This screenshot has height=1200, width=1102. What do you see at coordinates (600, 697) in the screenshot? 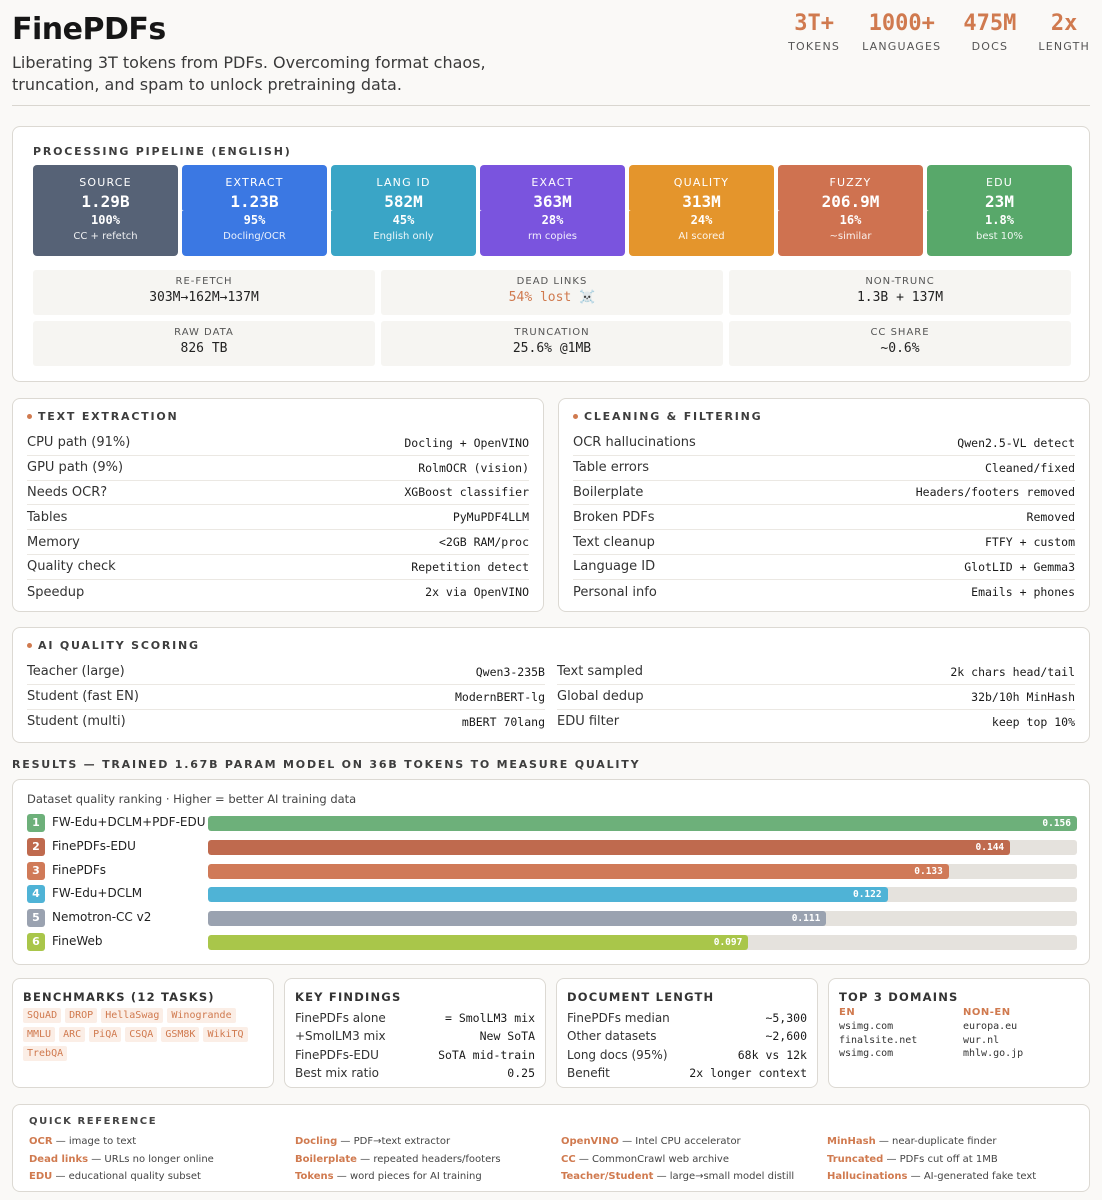
I see `item-key: Global dedup` at bounding box center [600, 697].